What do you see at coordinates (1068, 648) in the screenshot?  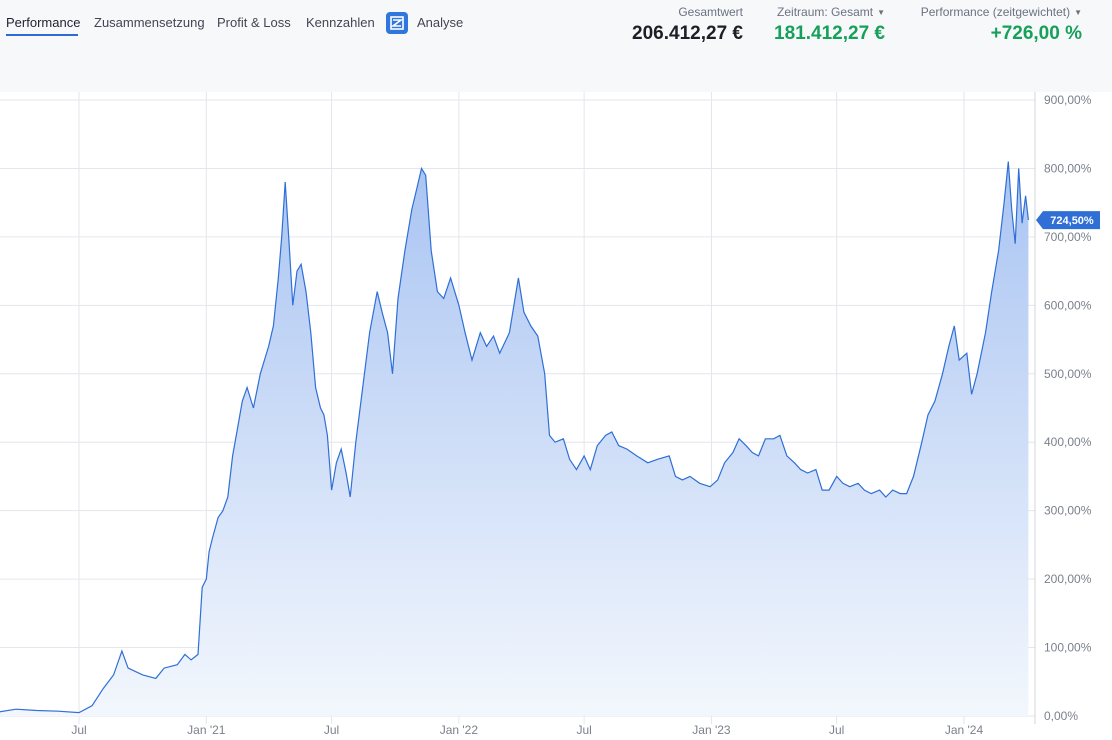 I see `y-tick-label: 100,00%` at bounding box center [1068, 648].